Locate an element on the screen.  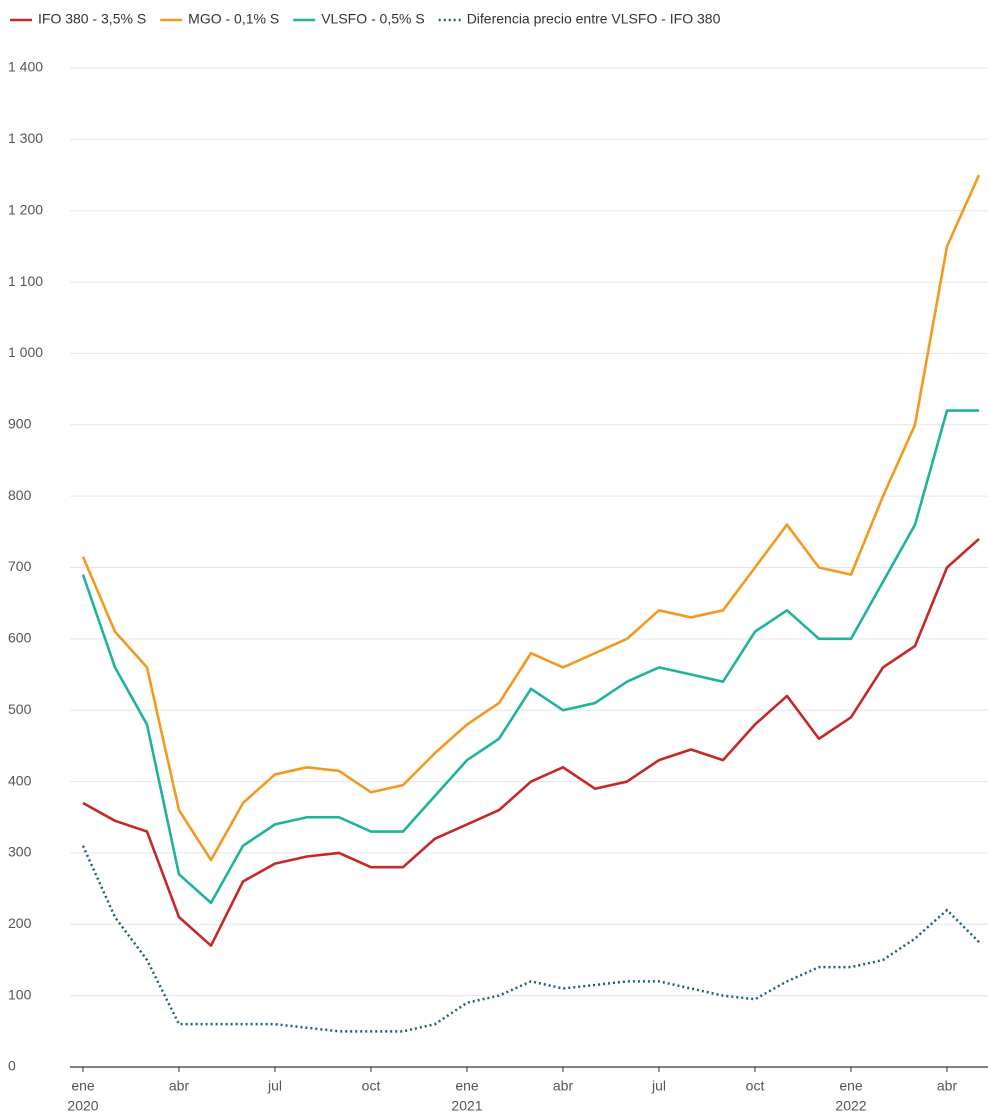
y-tick-label: 1 000 is located at coordinates (25, 352).